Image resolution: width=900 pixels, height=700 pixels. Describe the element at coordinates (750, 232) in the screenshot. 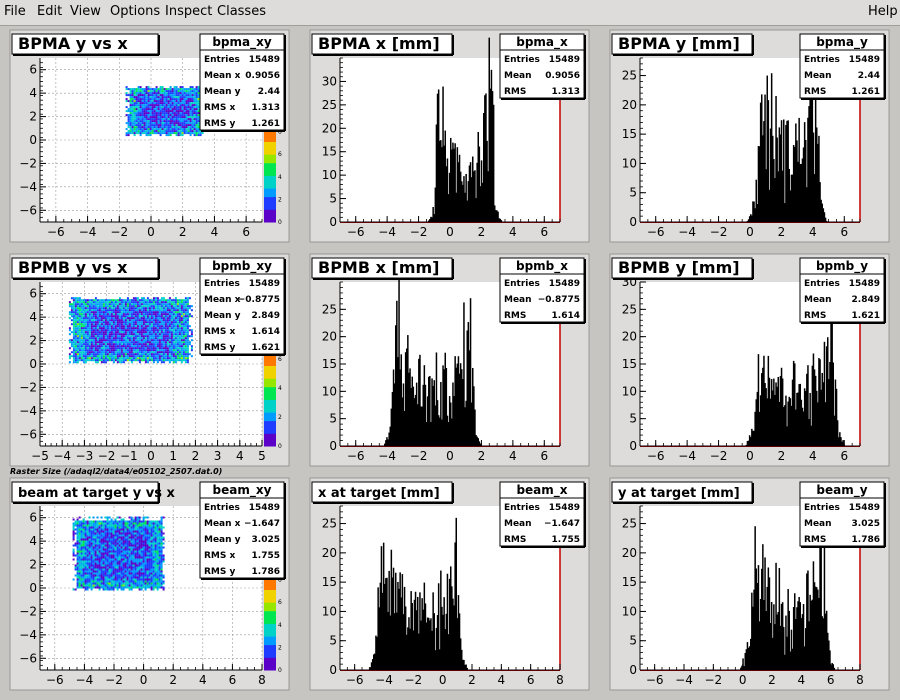

I see `x-tick-label: 0` at that location.